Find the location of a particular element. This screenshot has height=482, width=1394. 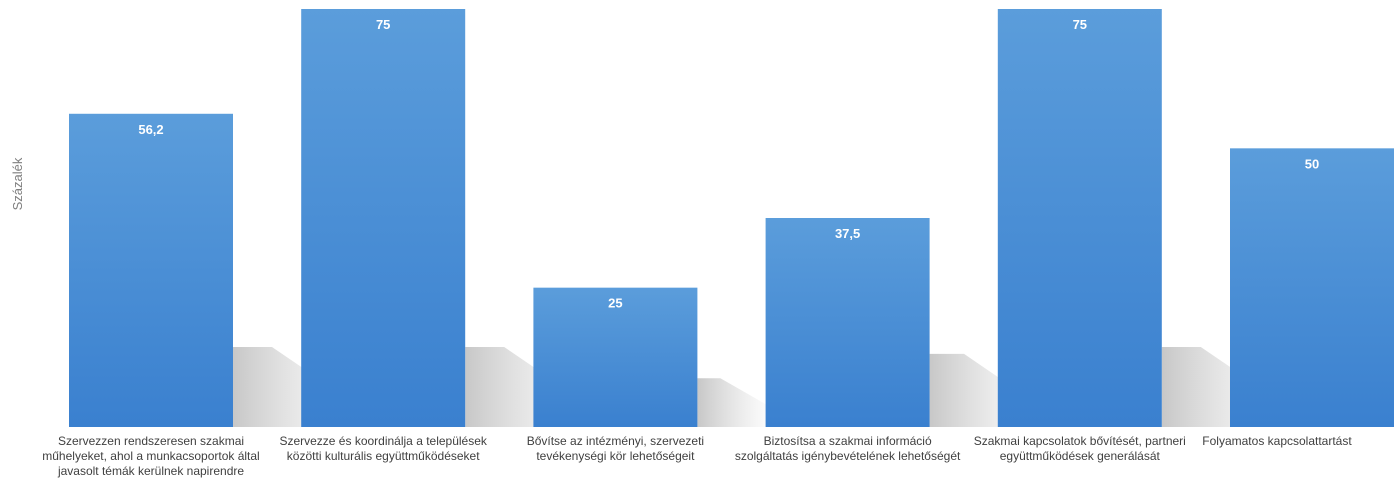

data-label-2: 75 is located at coordinates (383, 24).